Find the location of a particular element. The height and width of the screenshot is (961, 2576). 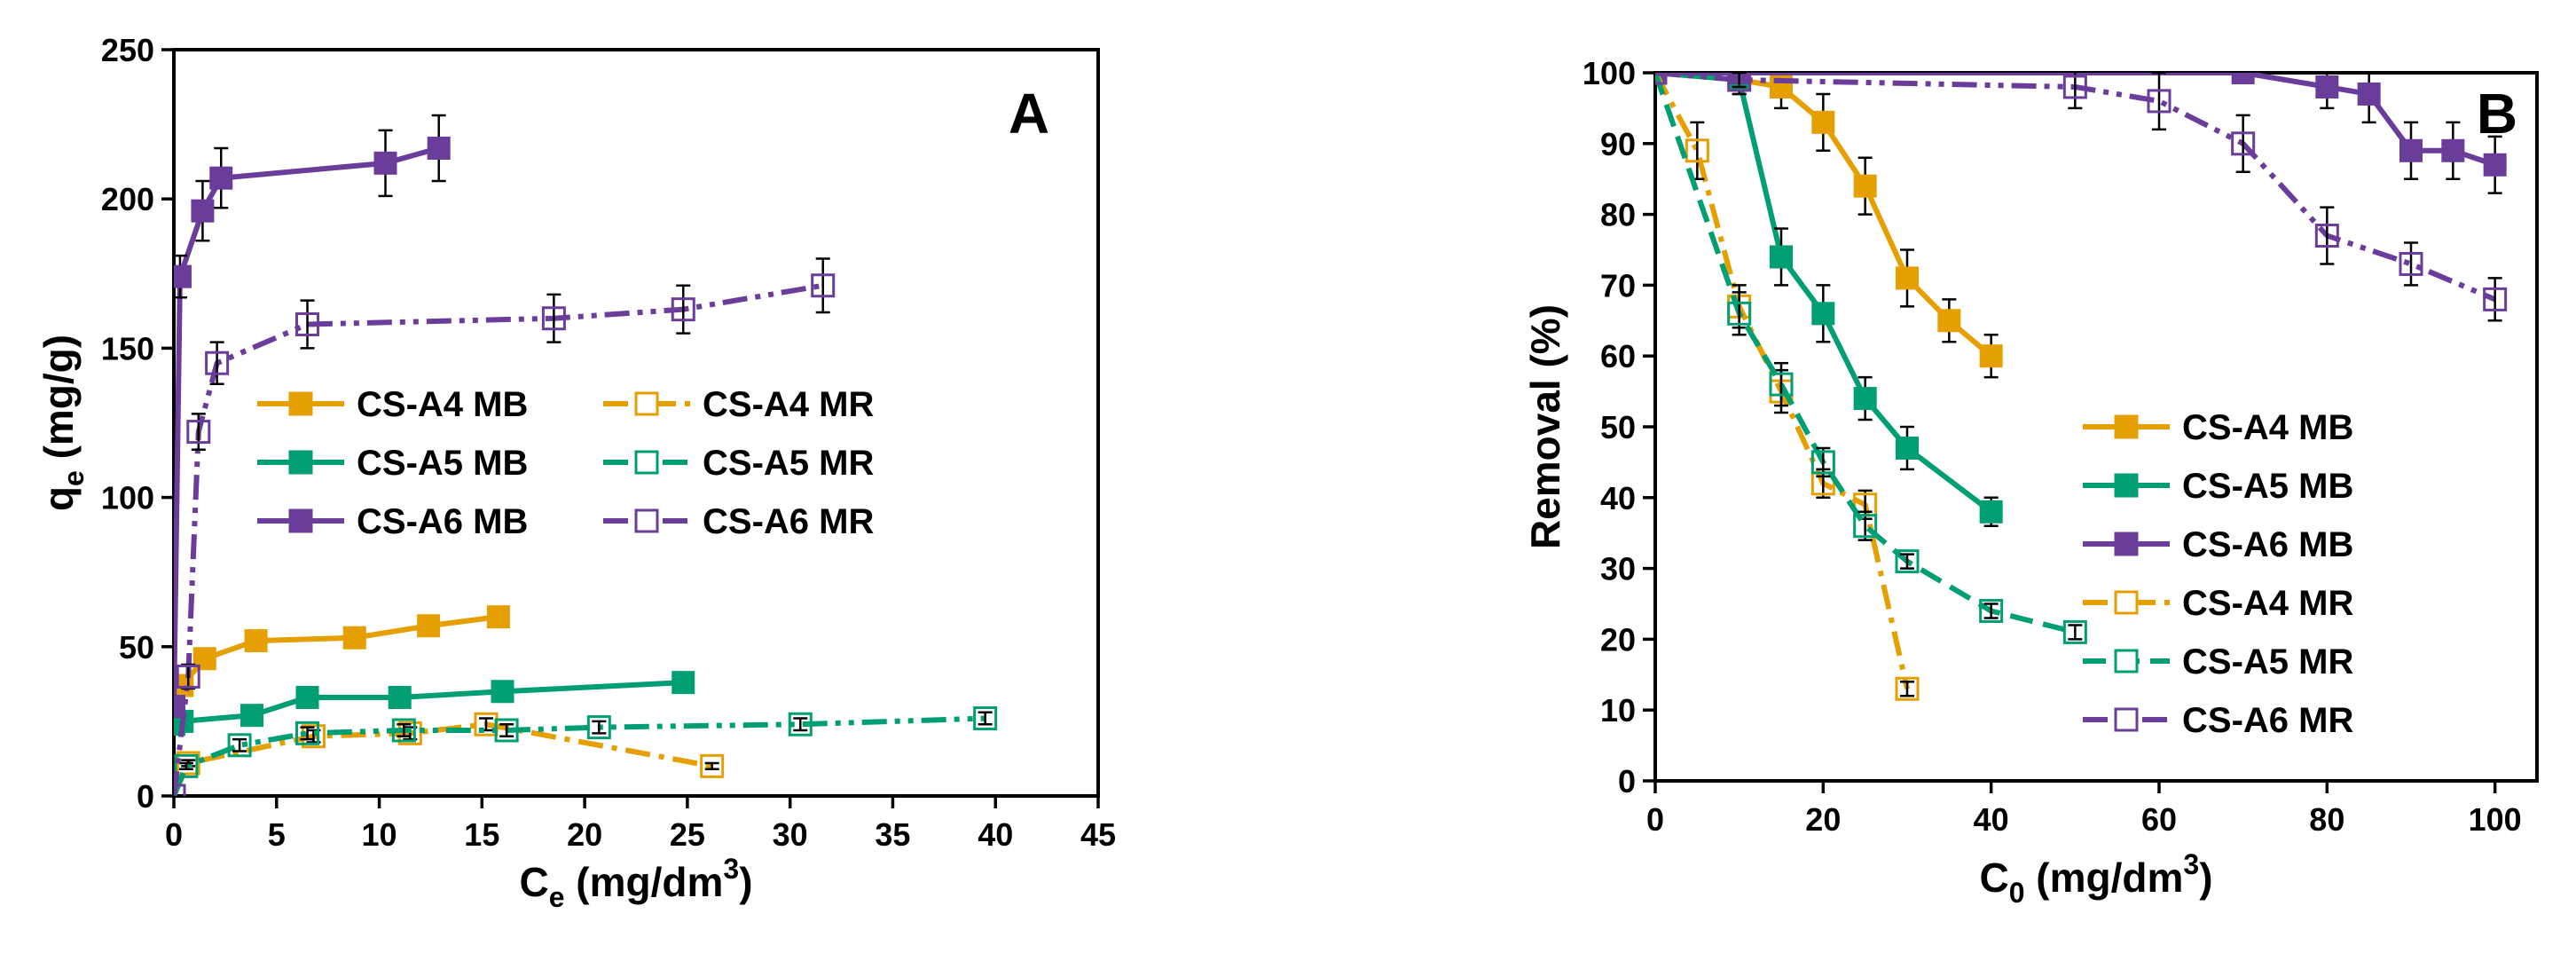

panel-a-y-tick-label: 50 is located at coordinates (136, 647).